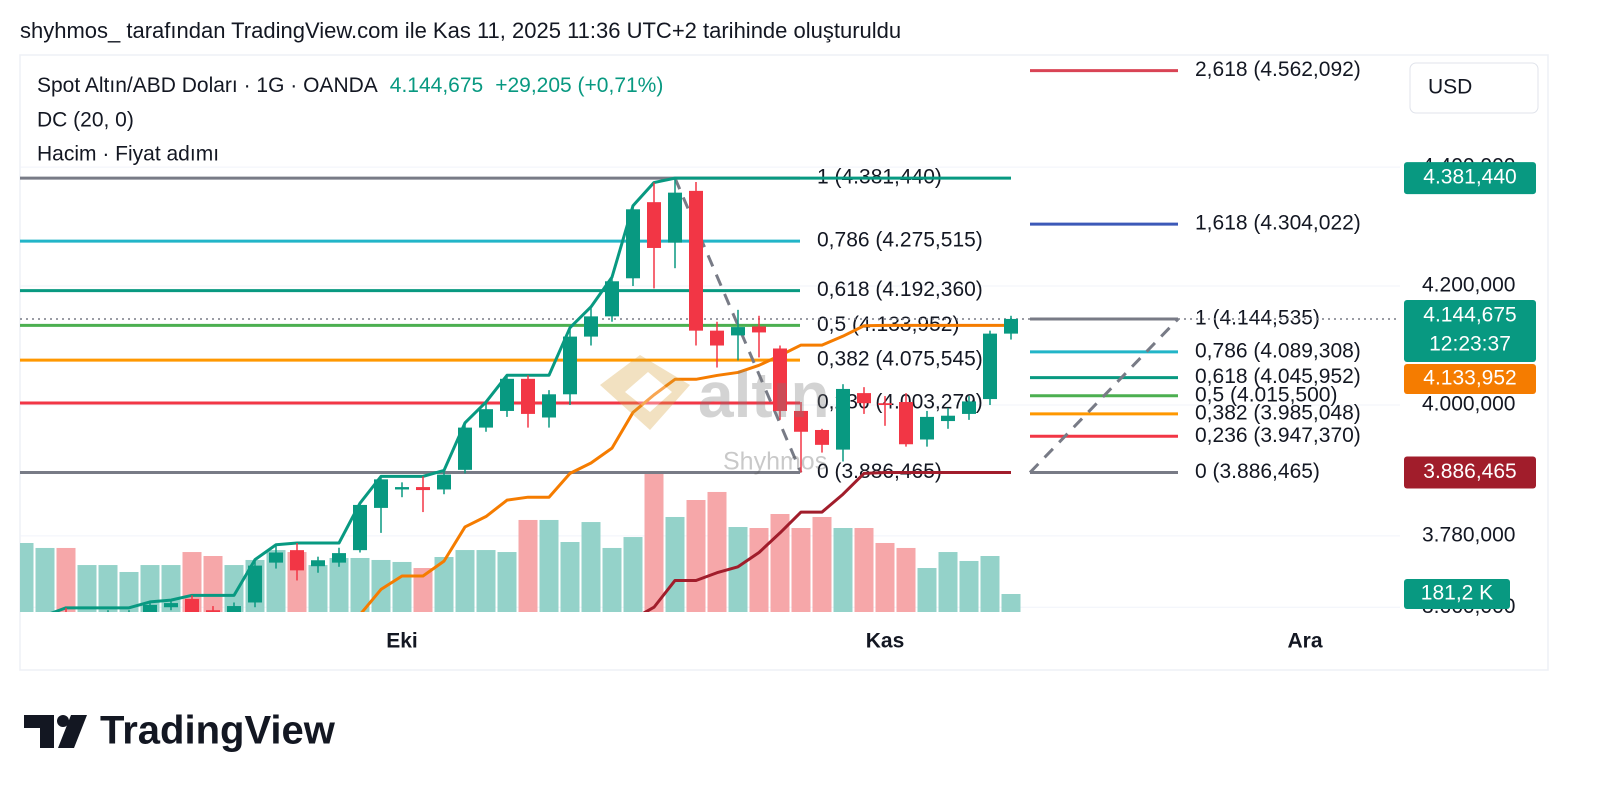 This screenshot has width=1600, height=808. Describe the element at coordinates (218, 731) in the screenshot. I see `brand: TradingView` at that location.